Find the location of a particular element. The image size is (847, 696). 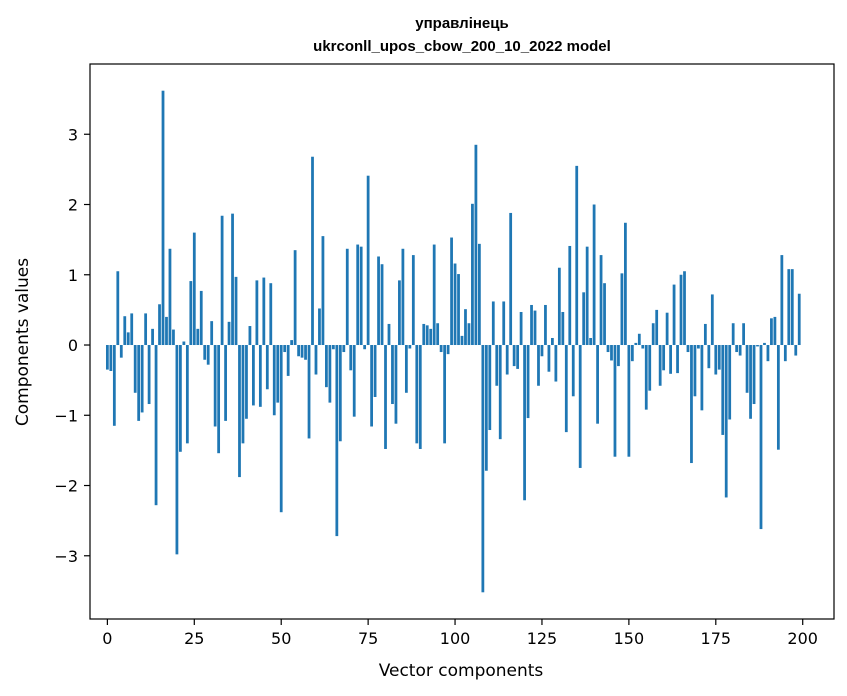

x-tick-label: 150 is located at coordinates (629, 638).